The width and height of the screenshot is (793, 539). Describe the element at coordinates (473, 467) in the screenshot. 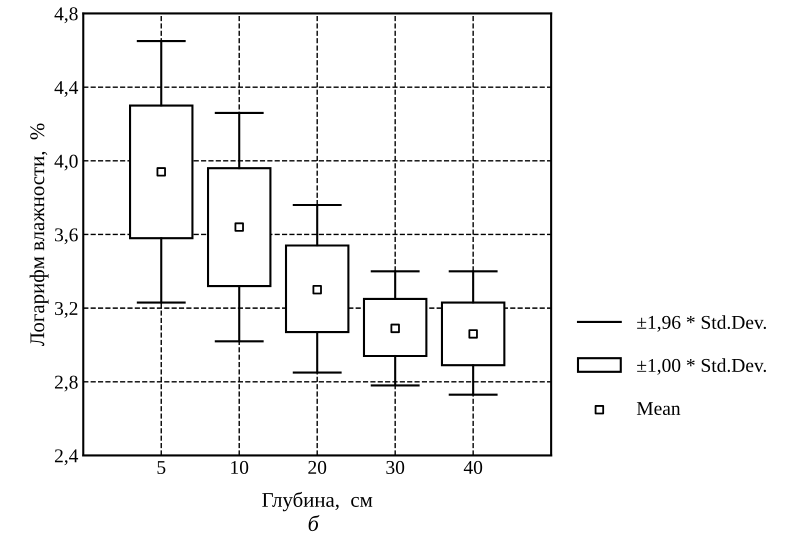

I see `x-tick-label: 40` at that location.